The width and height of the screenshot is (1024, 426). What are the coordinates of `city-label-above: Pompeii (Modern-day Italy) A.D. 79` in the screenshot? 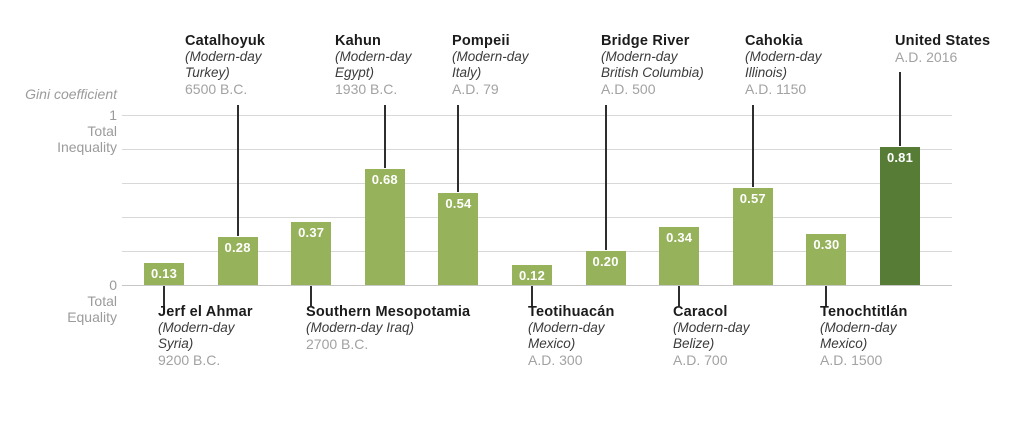 It's located at (490, 65).